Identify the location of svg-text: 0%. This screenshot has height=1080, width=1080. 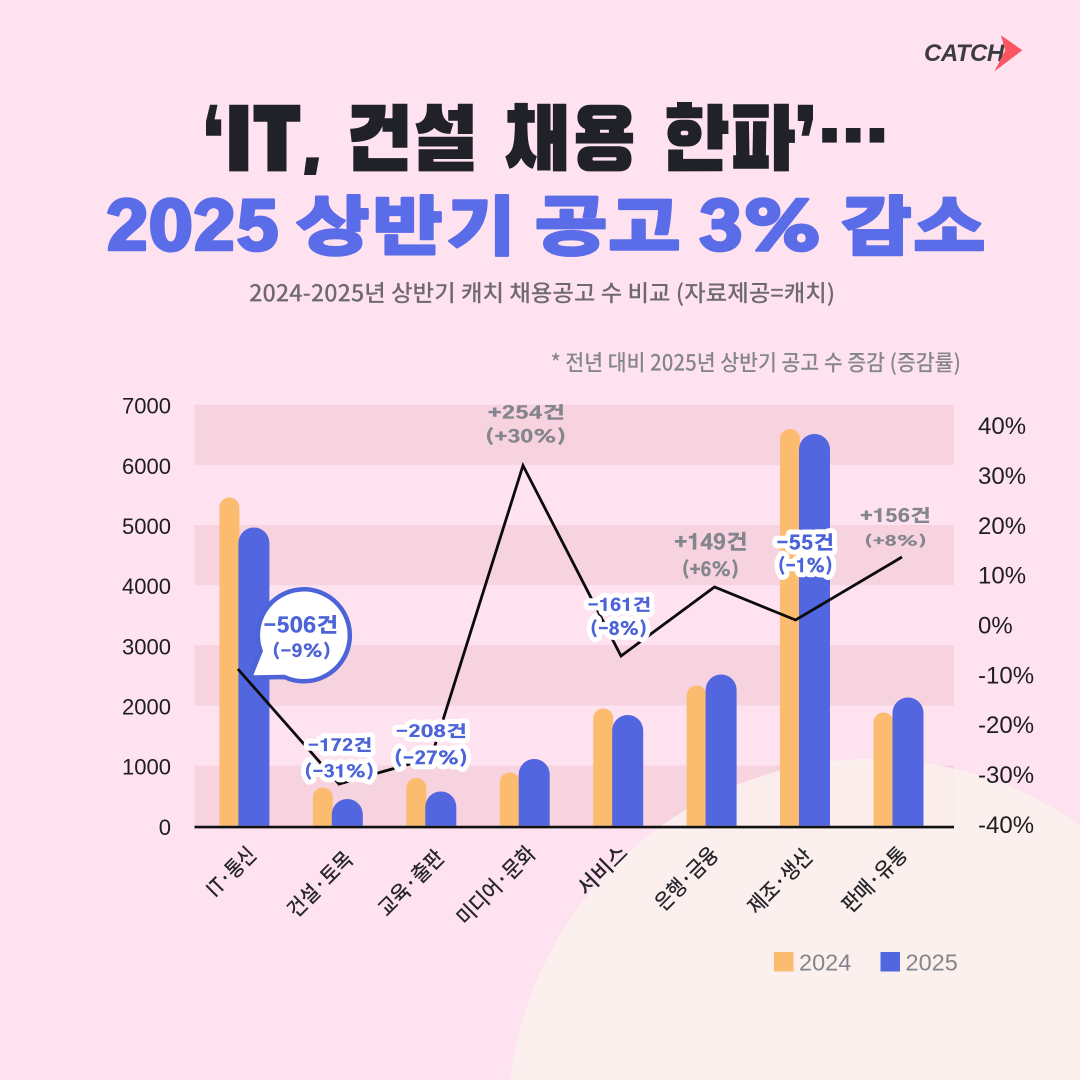
(995, 626).